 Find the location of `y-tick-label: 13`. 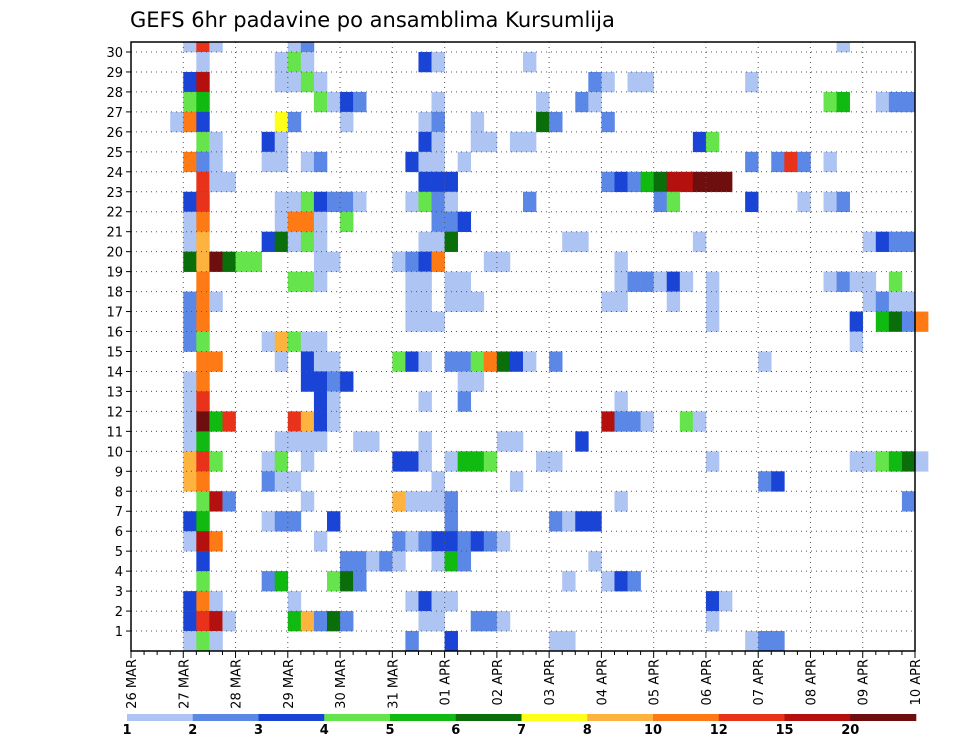

y-tick-label: 13 is located at coordinates (114, 392).